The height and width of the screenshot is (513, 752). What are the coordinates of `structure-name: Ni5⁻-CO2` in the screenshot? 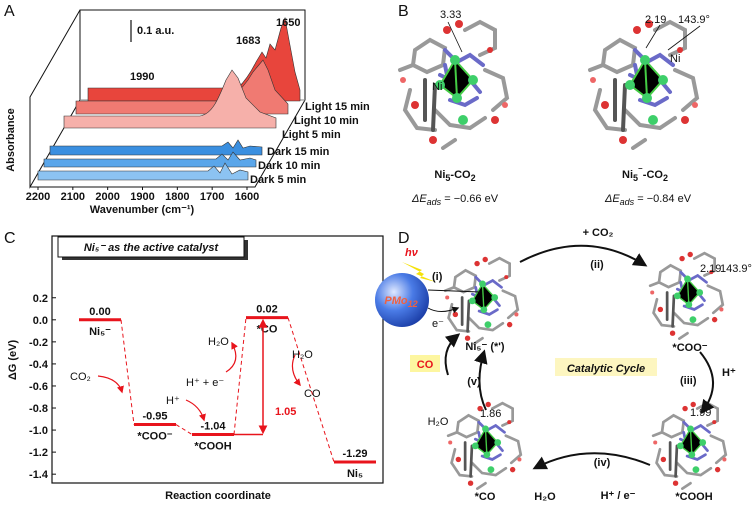 It's located at (645, 174).